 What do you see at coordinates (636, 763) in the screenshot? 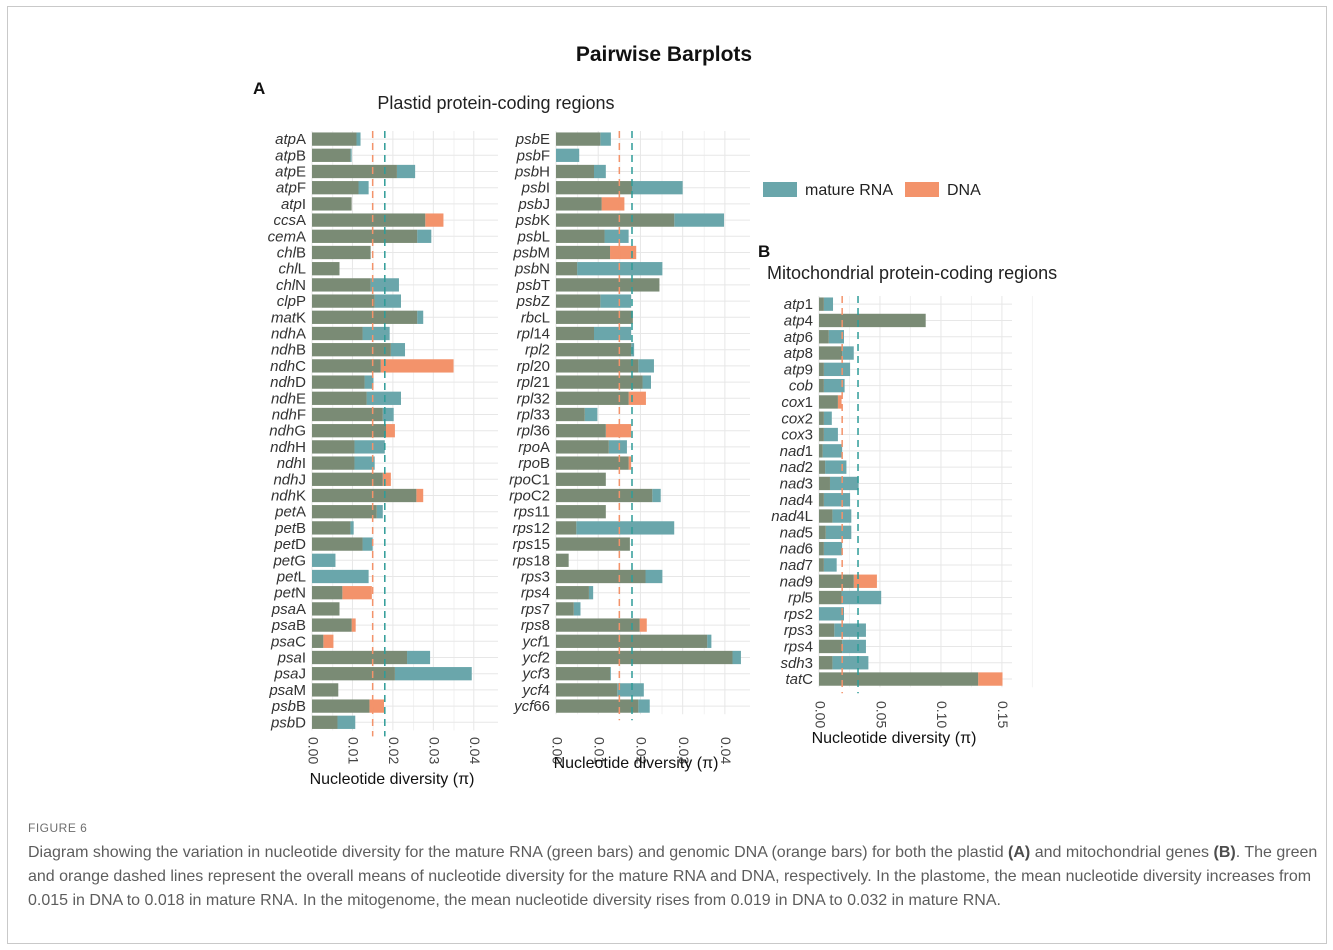
I see `xaxis-title-plastid-right: Nucleotide diversity (π)` at bounding box center [636, 763].